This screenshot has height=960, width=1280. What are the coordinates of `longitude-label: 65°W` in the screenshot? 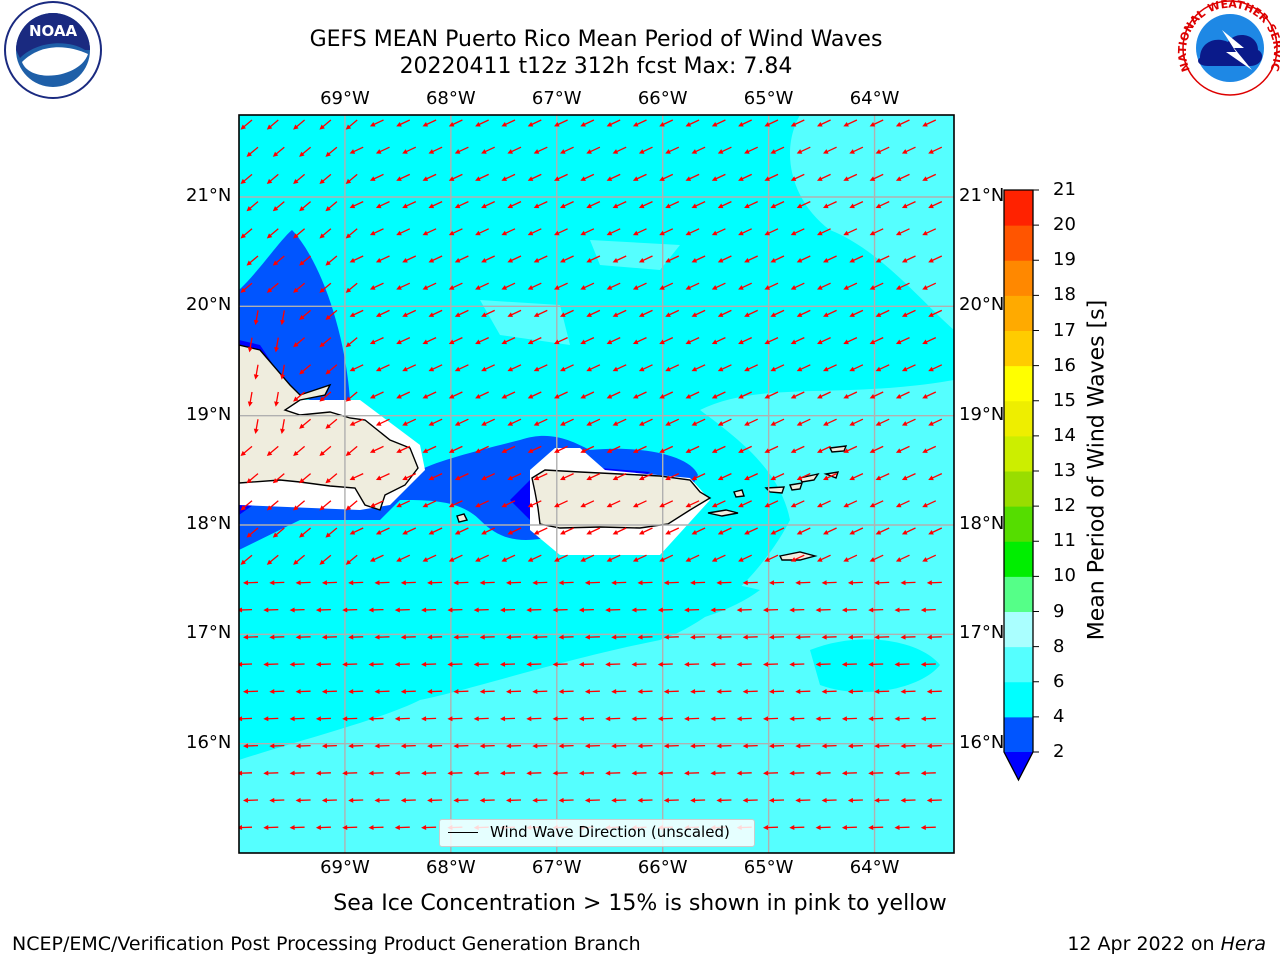 It's located at (768, 867).